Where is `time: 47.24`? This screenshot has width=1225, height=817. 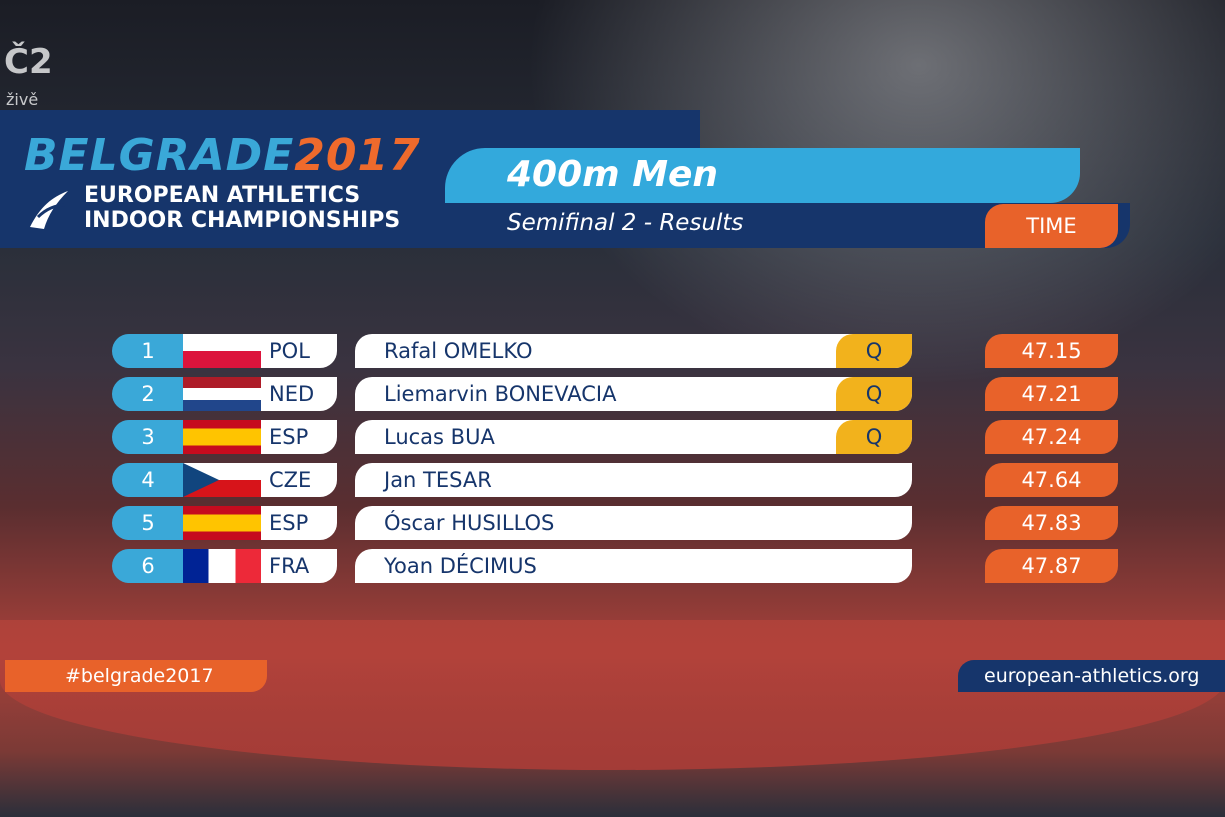
time: 47.24 is located at coordinates (1051, 437).